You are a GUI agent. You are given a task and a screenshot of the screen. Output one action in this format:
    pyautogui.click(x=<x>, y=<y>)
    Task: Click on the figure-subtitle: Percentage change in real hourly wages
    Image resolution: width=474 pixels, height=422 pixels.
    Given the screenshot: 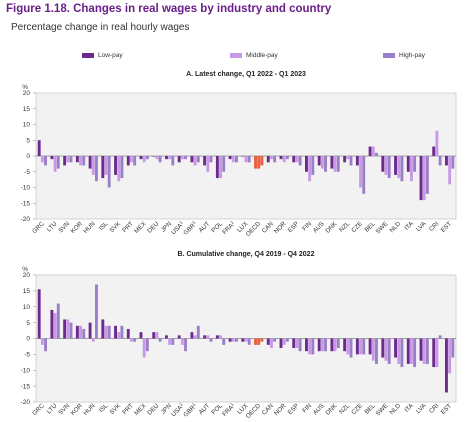 What is the action you would take?
    pyautogui.click(x=100, y=27)
    